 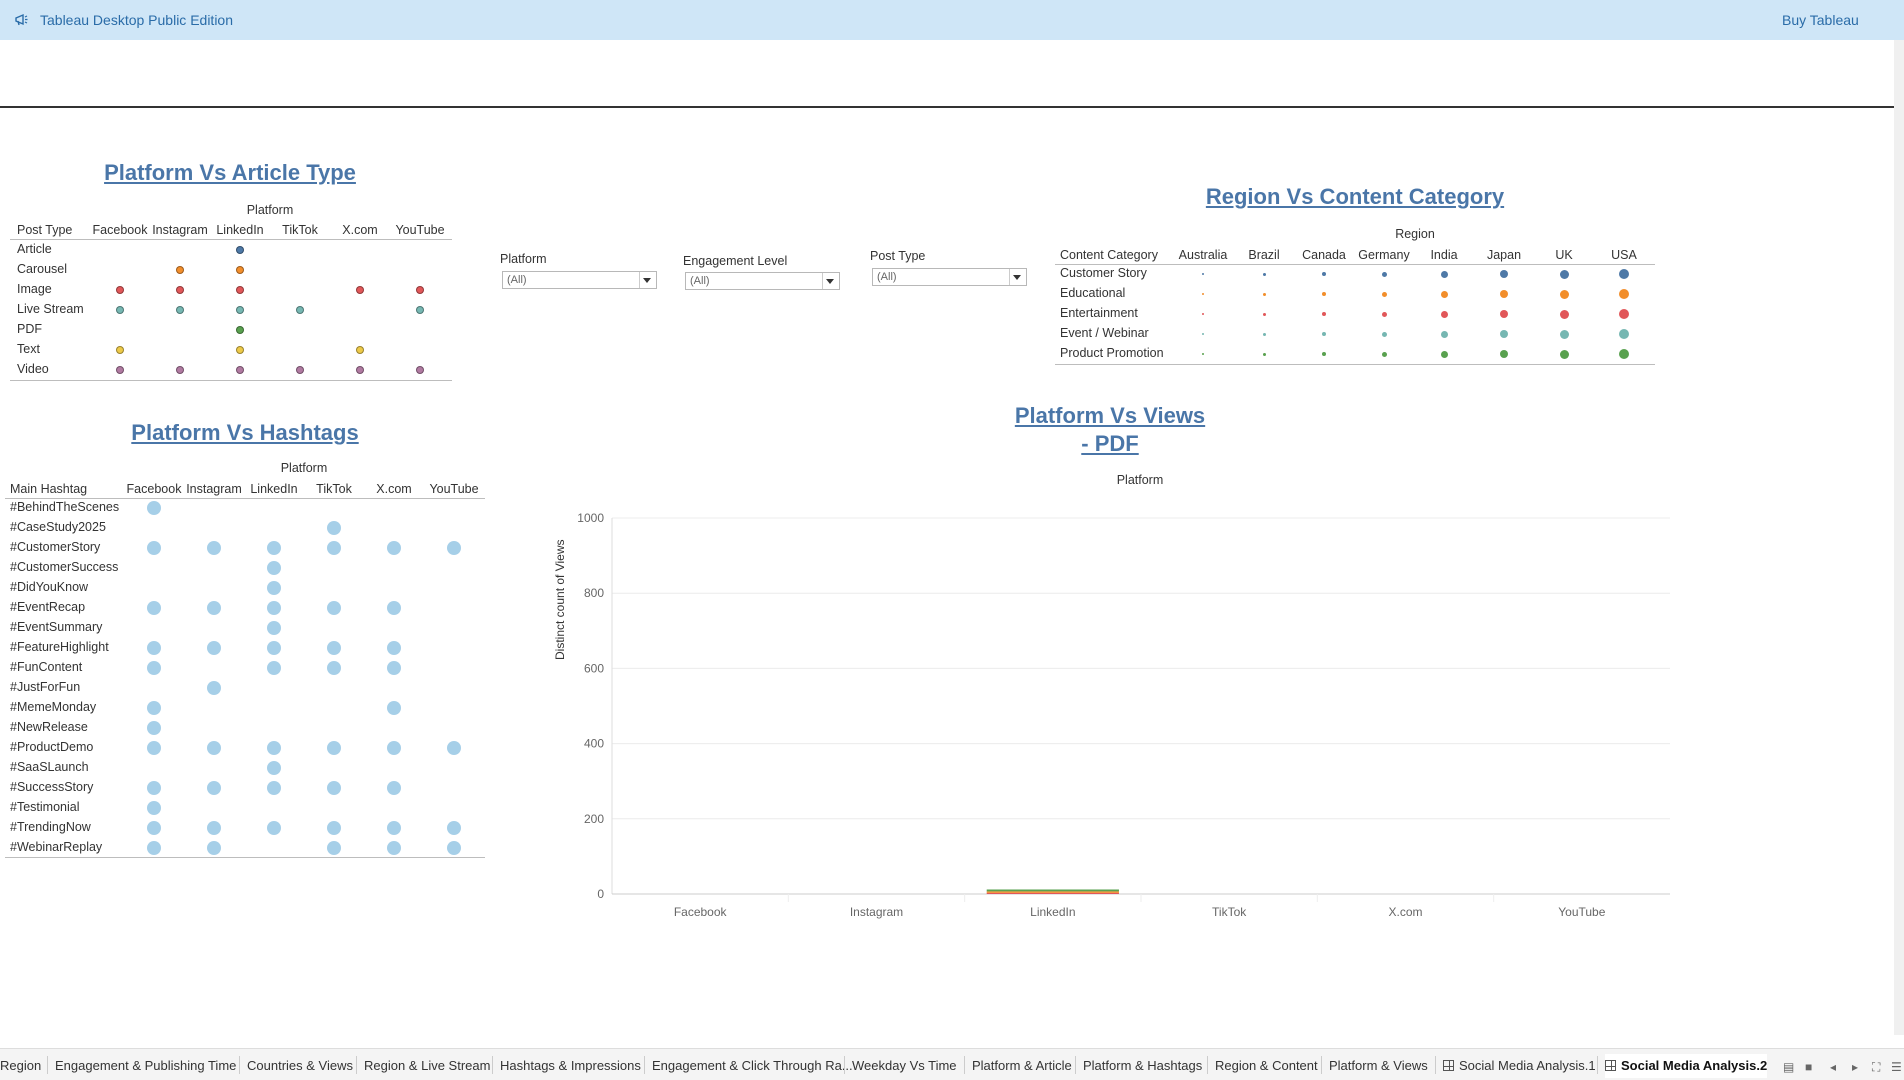 What do you see at coordinates (1016, 277) in the screenshot?
I see `chevron-down-icon` at bounding box center [1016, 277].